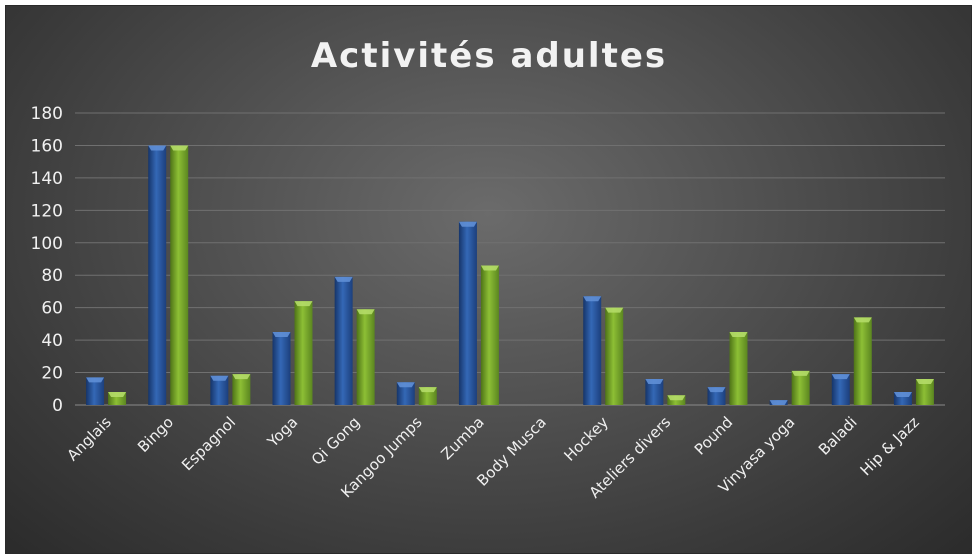 The width and height of the screenshot is (978, 559). I want to click on y-tick-label: 100, so click(47, 244).